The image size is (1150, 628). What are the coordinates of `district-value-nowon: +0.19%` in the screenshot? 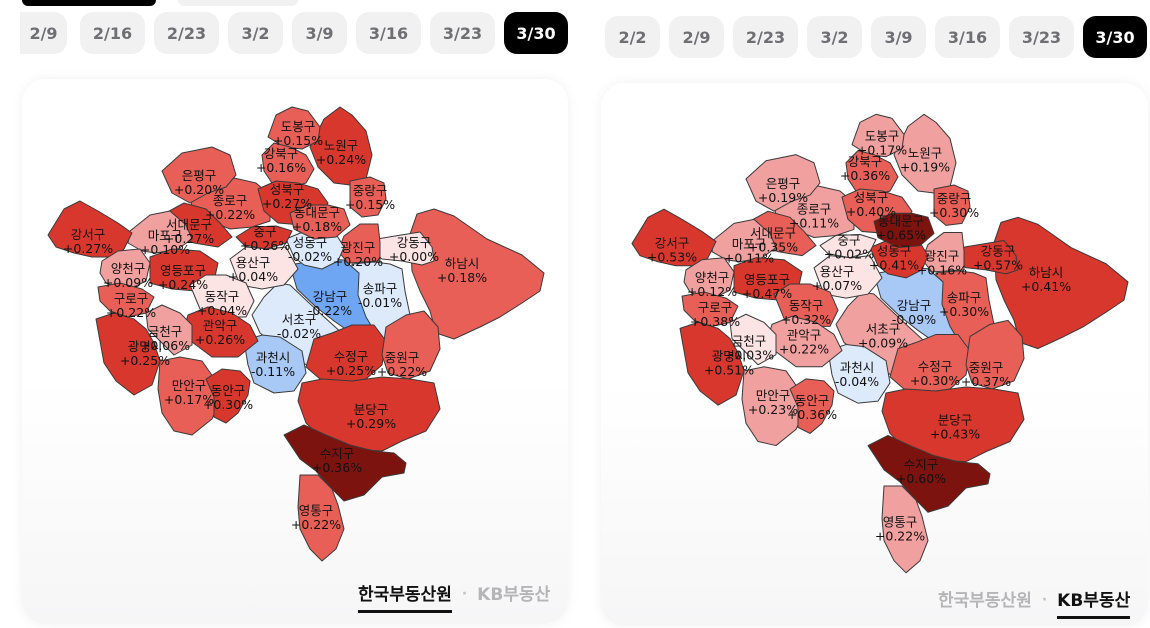 It's located at (925, 167).